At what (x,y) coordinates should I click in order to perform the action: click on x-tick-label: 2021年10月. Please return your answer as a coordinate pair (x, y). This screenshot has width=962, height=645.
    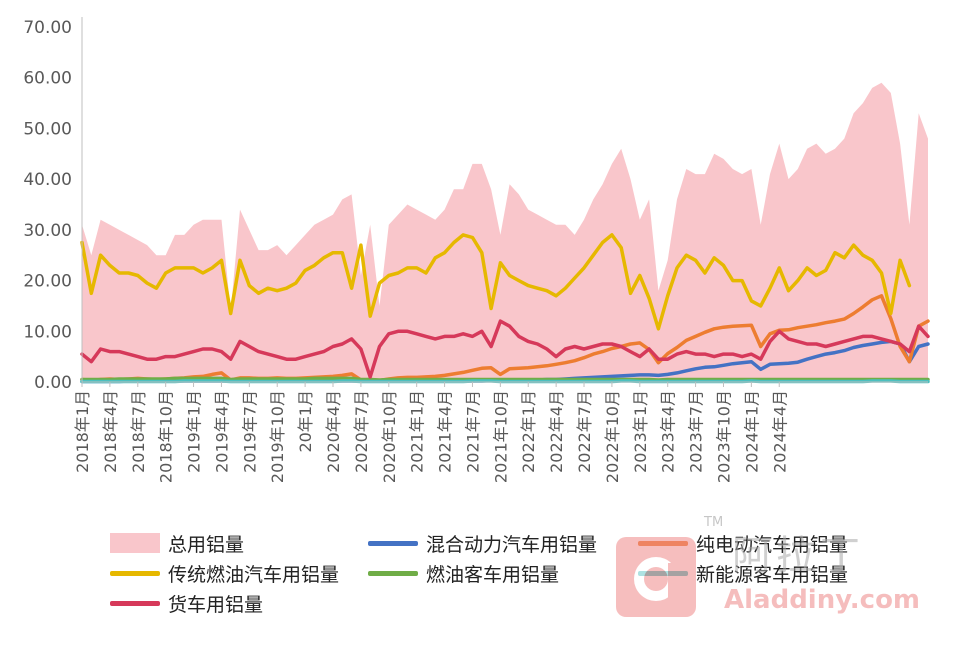
    Looking at the image, I should click on (500, 436).